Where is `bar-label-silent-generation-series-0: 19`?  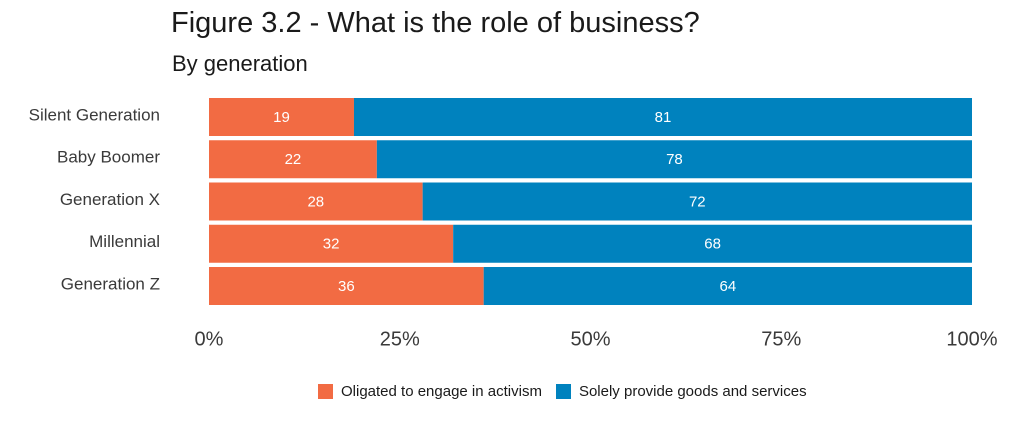
bar-label-silent-generation-series-0: 19 is located at coordinates (281, 117).